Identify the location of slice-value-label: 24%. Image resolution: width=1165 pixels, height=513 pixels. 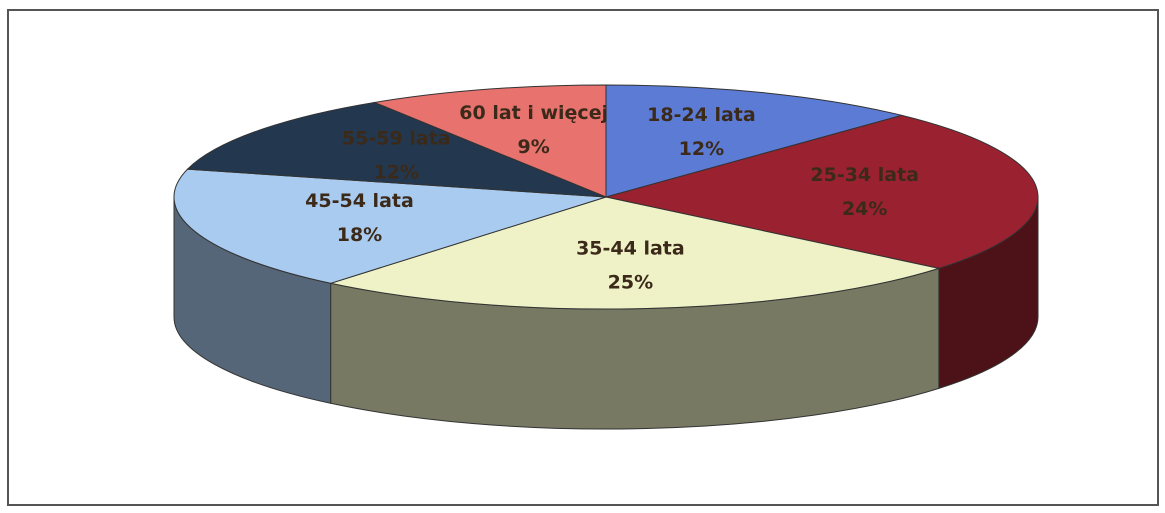
(864, 209).